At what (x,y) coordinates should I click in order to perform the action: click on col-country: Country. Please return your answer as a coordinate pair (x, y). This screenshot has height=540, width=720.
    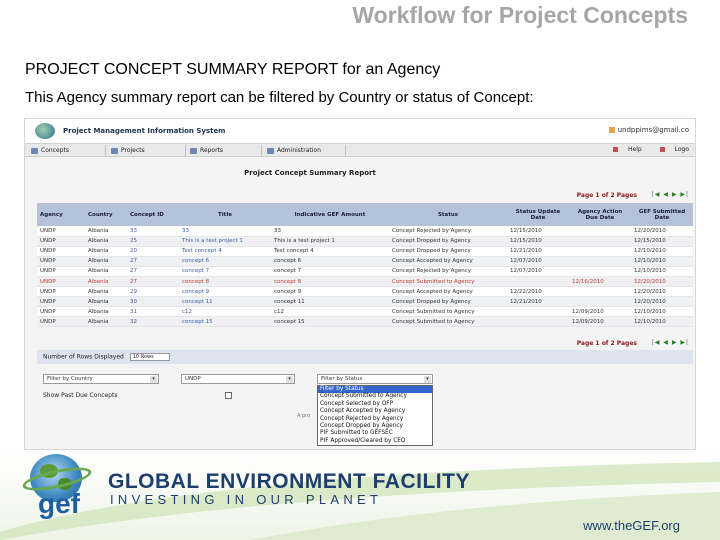
    Looking at the image, I should click on (106, 214).